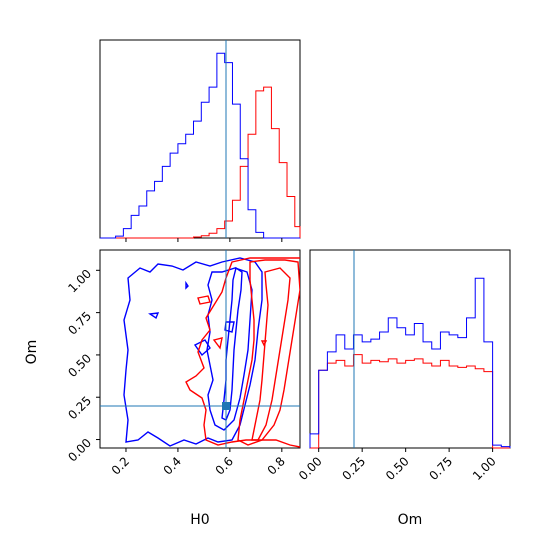  Describe the element at coordinates (79, 450) in the screenshot. I see `y-tick-label: 0.00` at that location.